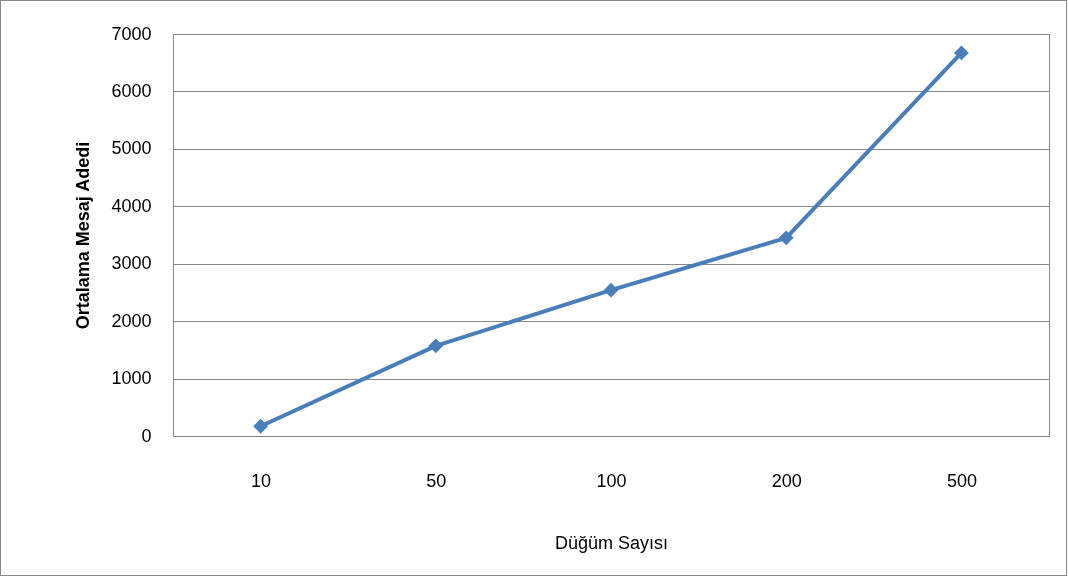 The width and height of the screenshot is (1069, 578). I want to click on y-tick-label: 1000, so click(131, 378).